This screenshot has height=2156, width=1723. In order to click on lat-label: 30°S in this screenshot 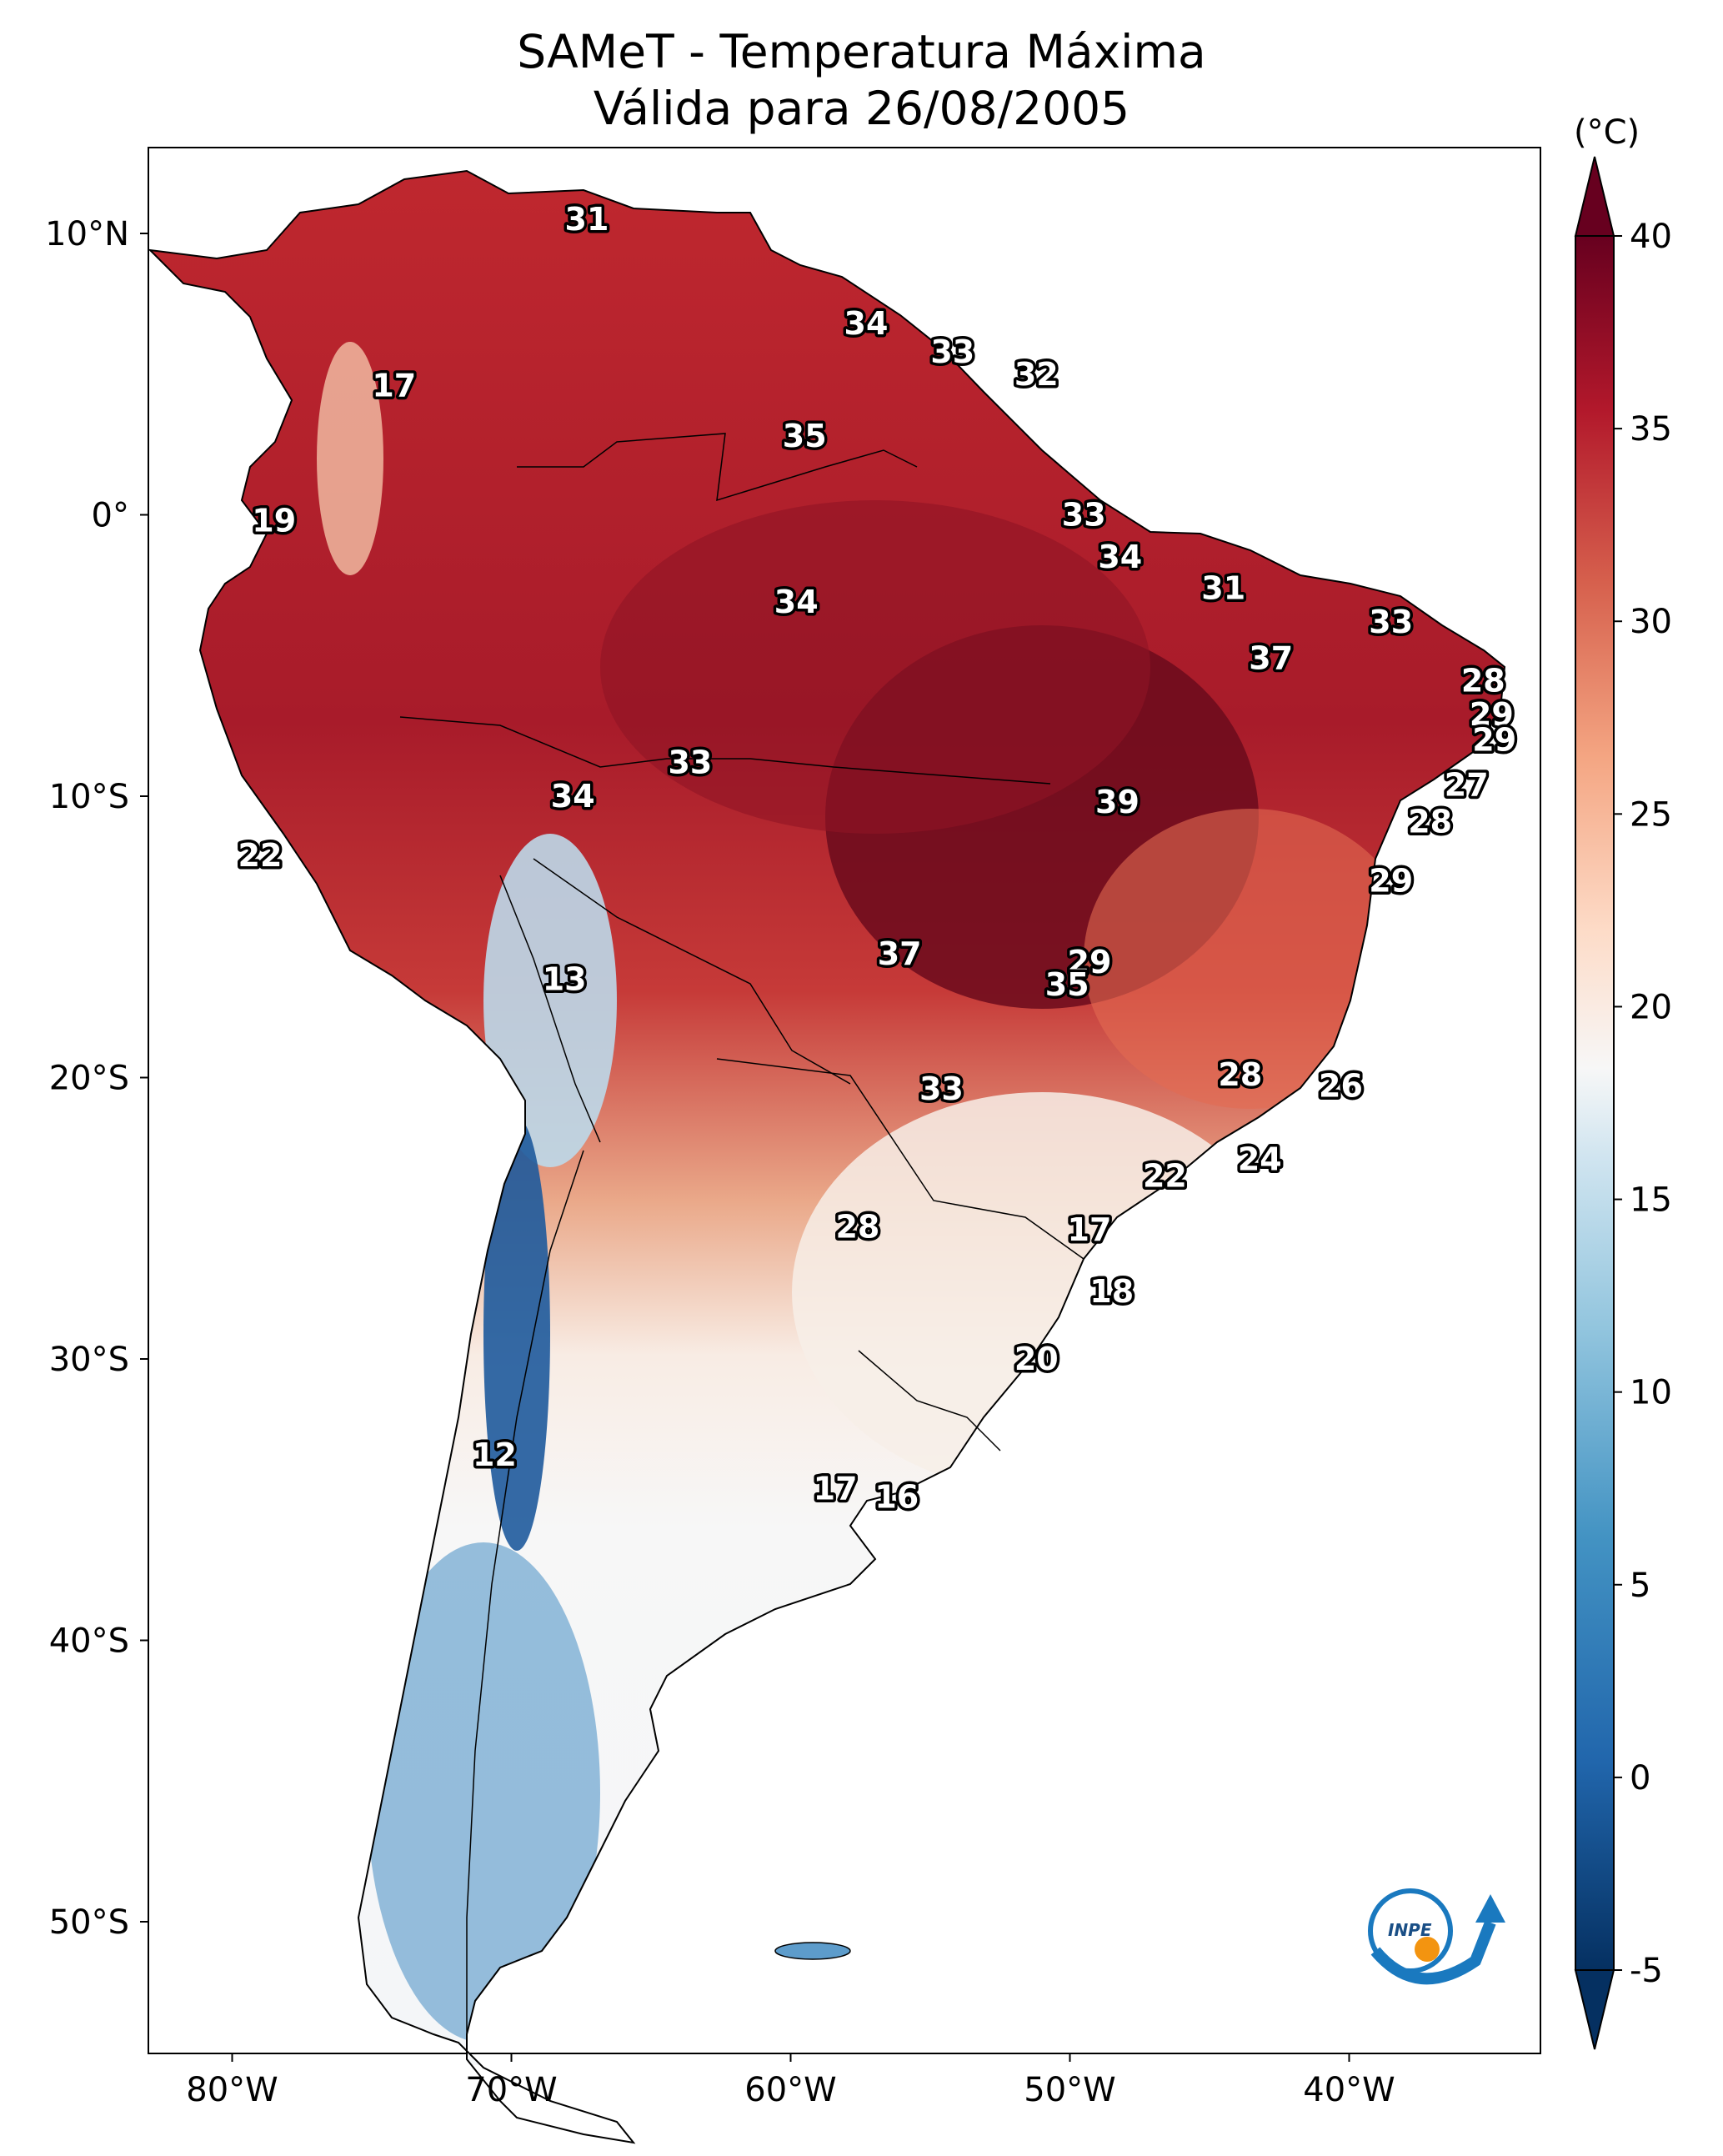, I will do `click(89, 1360)`.